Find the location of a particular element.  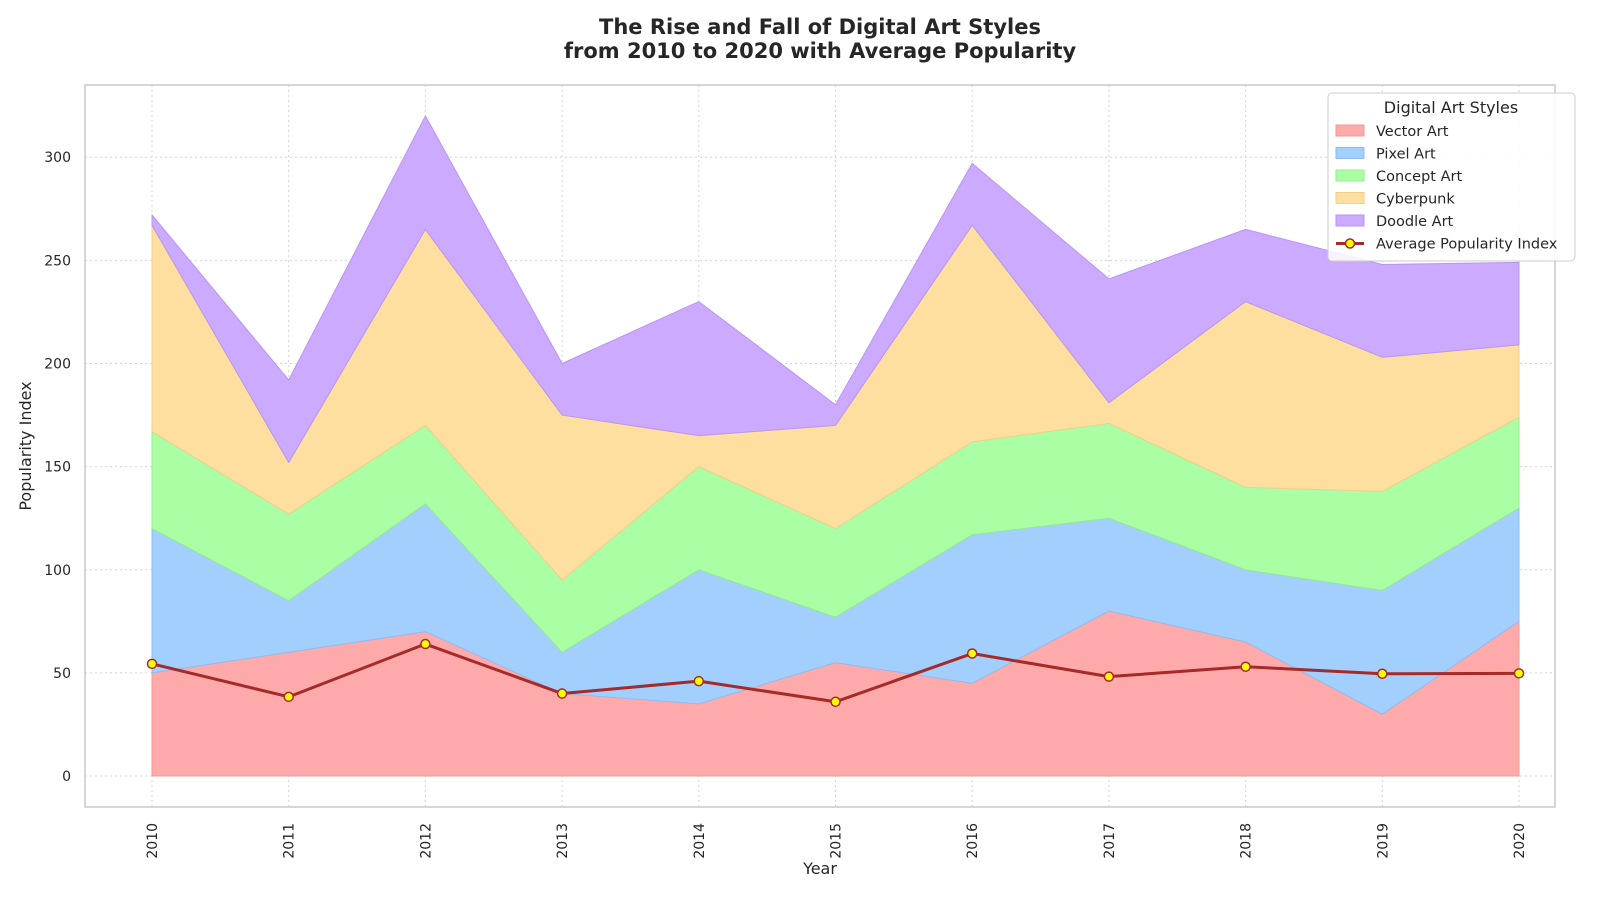

legend-box is located at coordinates (1451, 177).